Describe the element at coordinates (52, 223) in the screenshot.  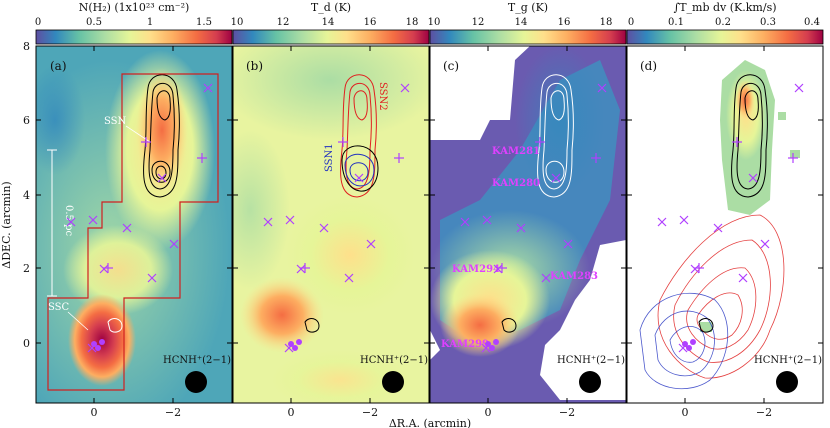
I see `scalebar` at that location.